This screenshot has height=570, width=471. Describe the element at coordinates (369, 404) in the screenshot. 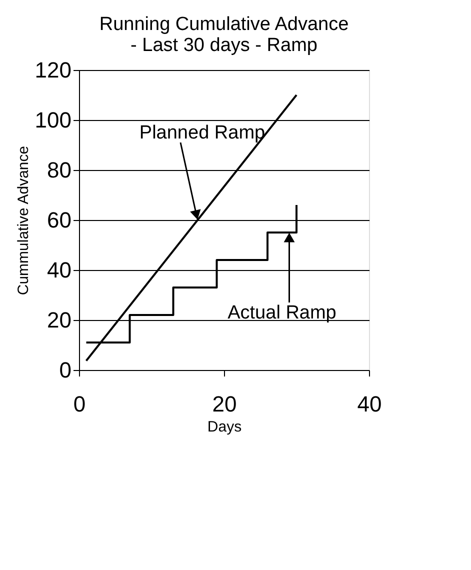

I see `x-tick-label: 40` at that location.